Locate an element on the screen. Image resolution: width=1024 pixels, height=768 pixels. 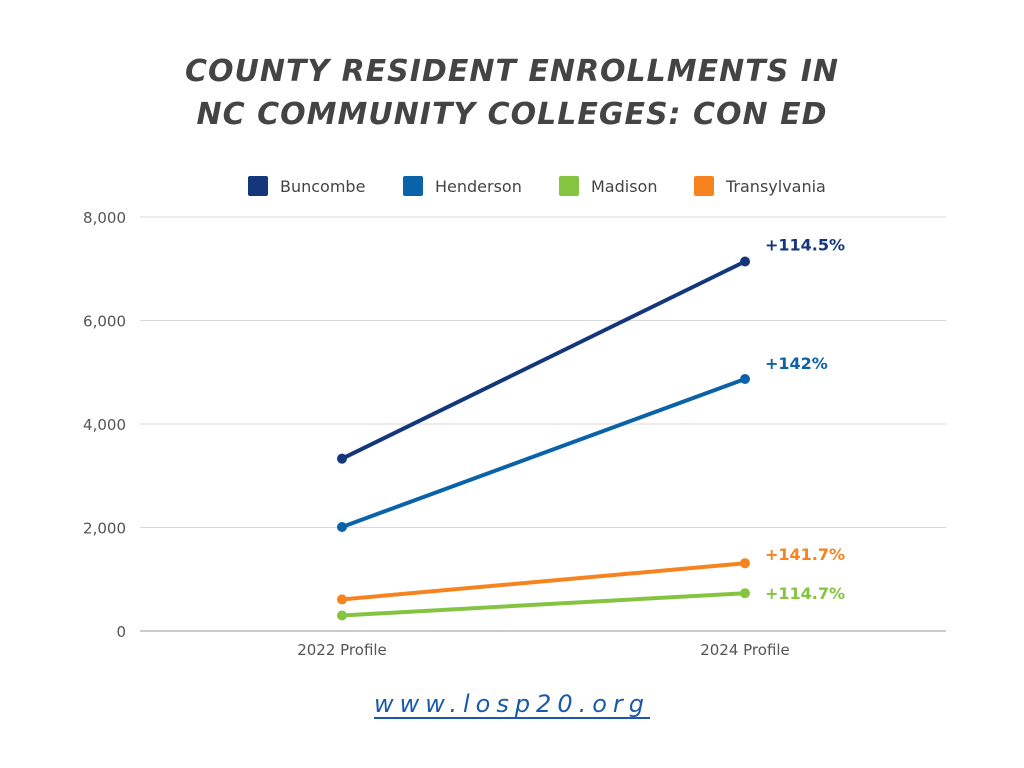
legend-label-madison: Madison is located at coordinates (624, 186).